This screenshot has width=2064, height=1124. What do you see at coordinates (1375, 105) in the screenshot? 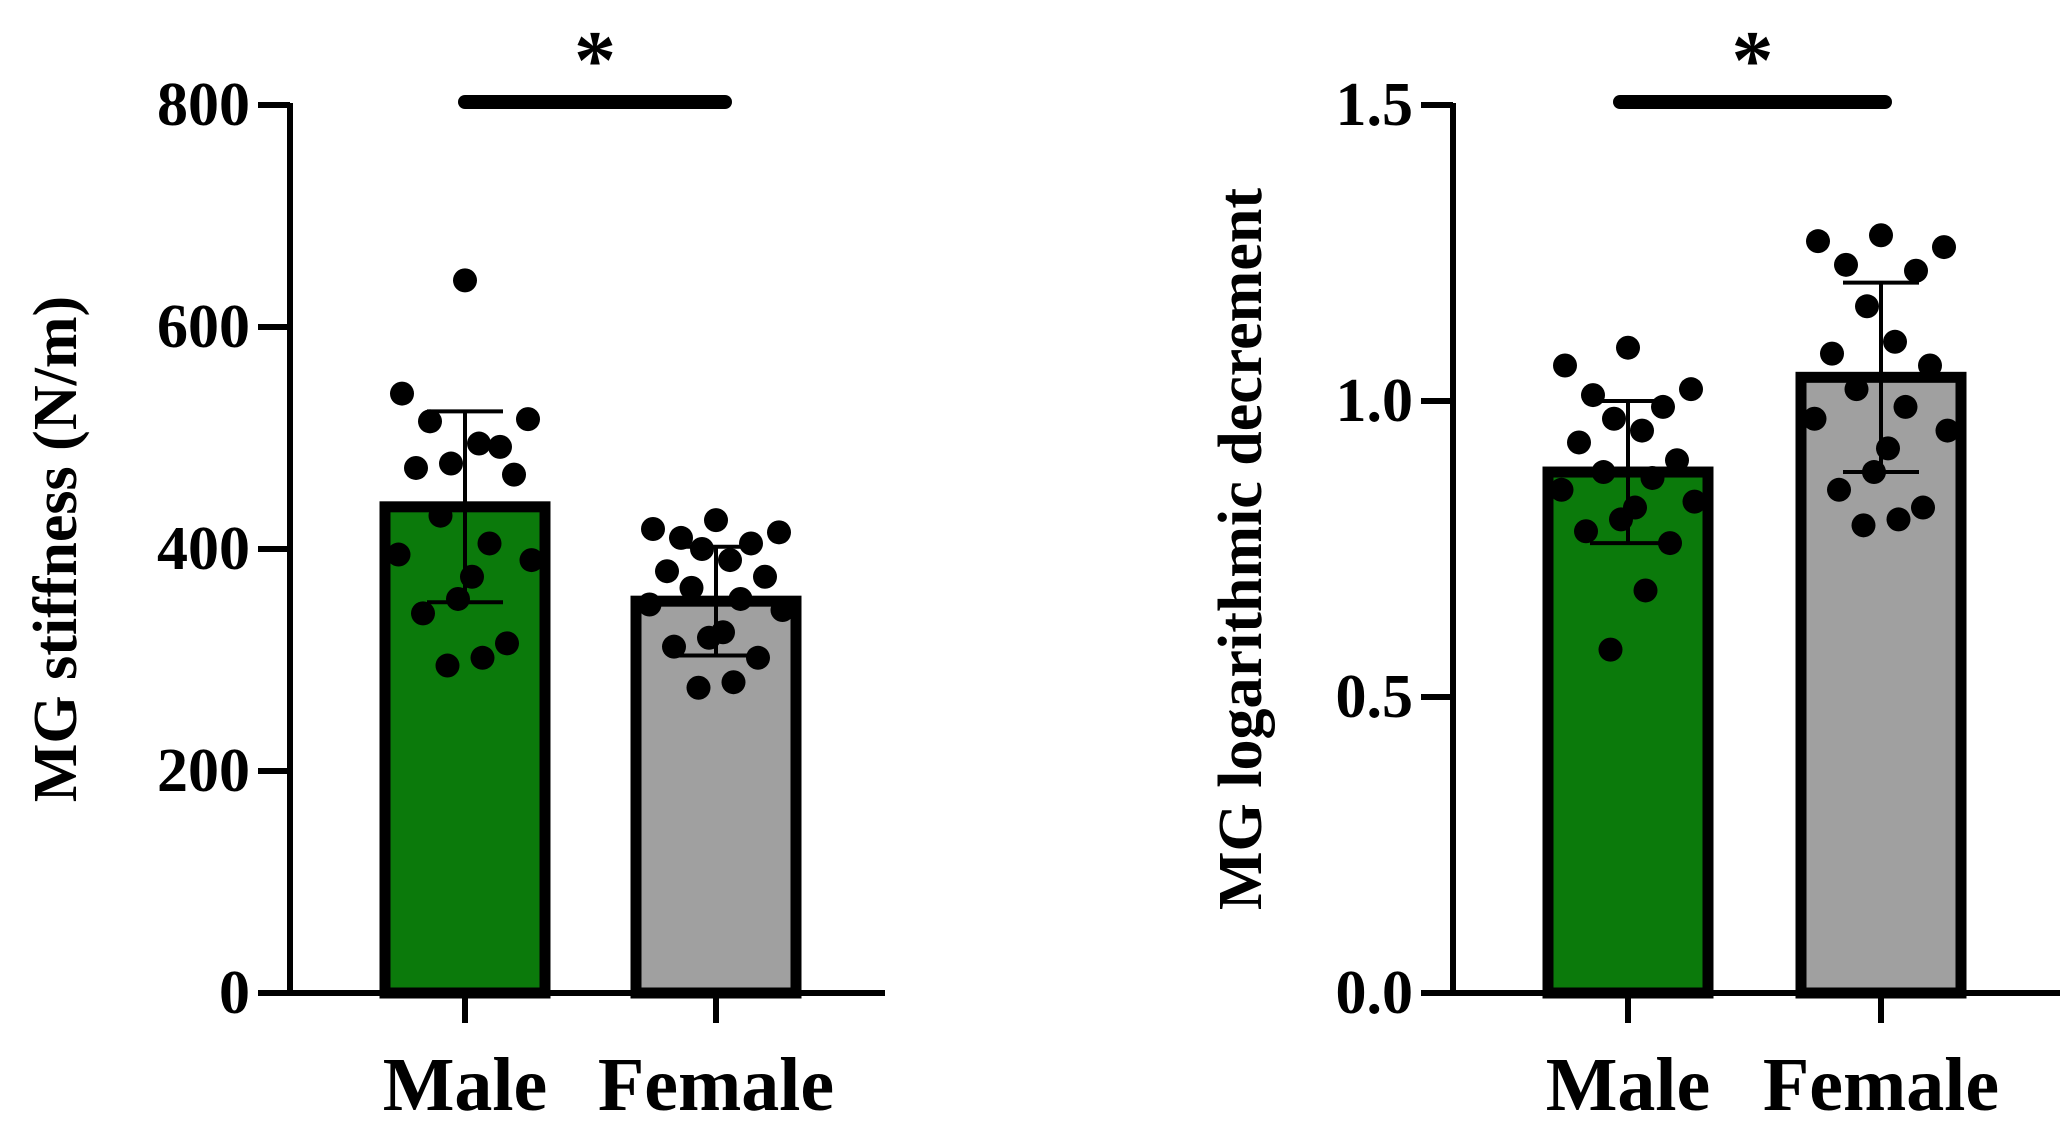
I see `y-tick-label: 1.5` at bounding box center [1375, 105].